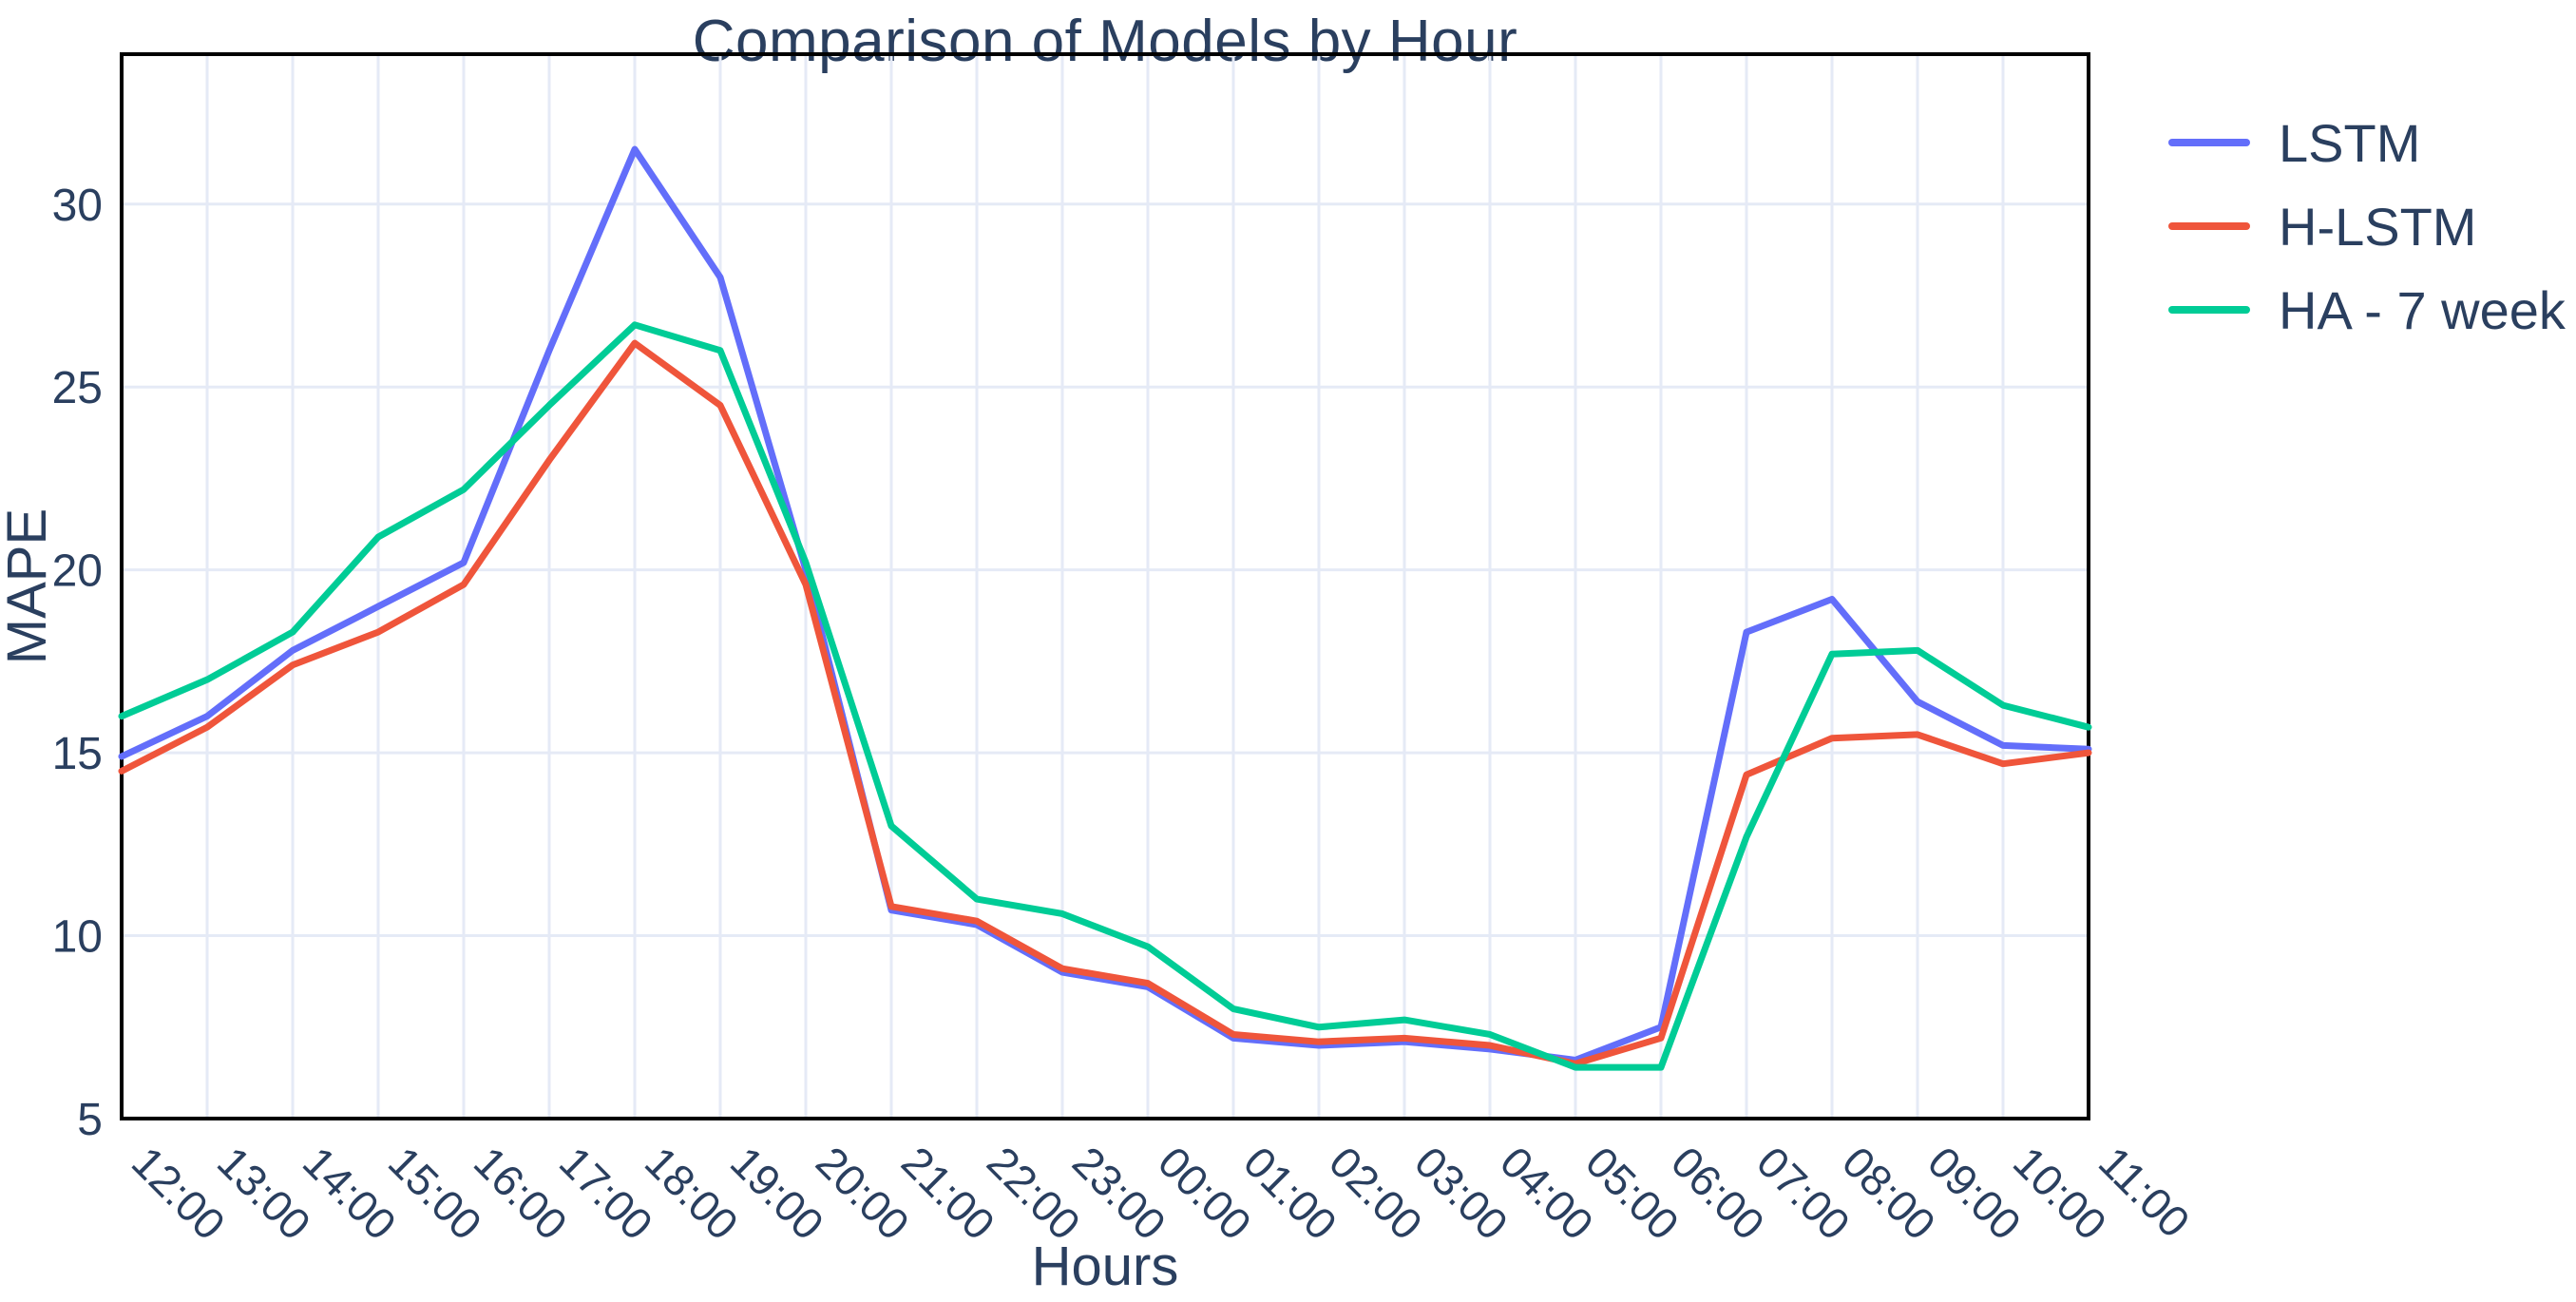 Image resolution: width=2576 pixels, height=1302 pixels. I want to click on x-tick-label: 15:00, so click(435, 1193).